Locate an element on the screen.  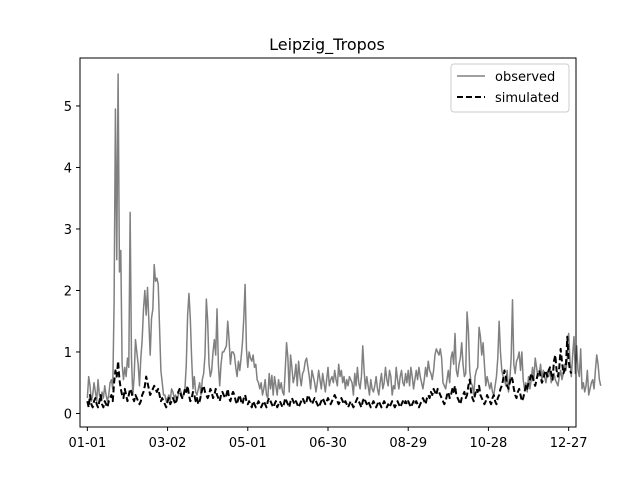
y-tick-label: 5 is located at coordinates (68, 107).